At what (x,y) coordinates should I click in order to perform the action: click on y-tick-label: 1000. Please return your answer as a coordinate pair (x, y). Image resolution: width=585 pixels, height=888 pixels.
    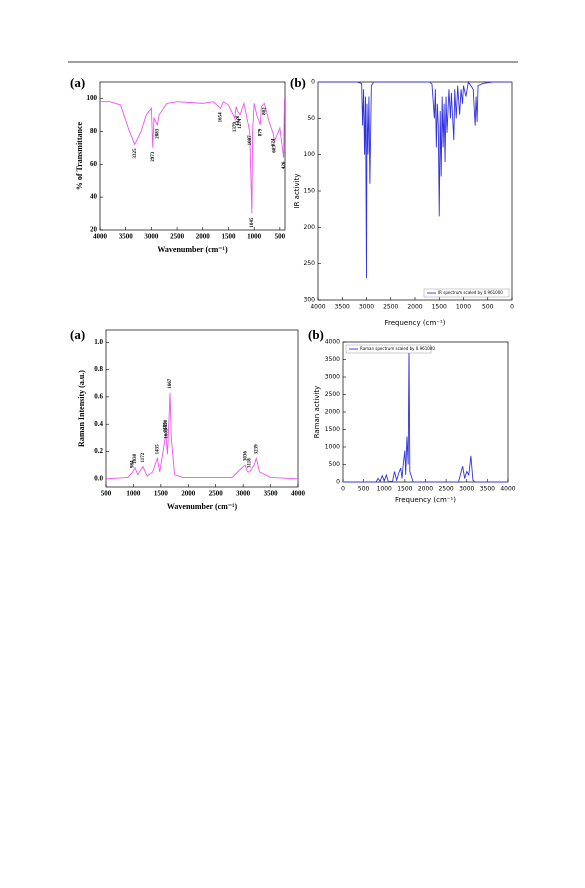
    Looking at the image, I should click on (332, 447).